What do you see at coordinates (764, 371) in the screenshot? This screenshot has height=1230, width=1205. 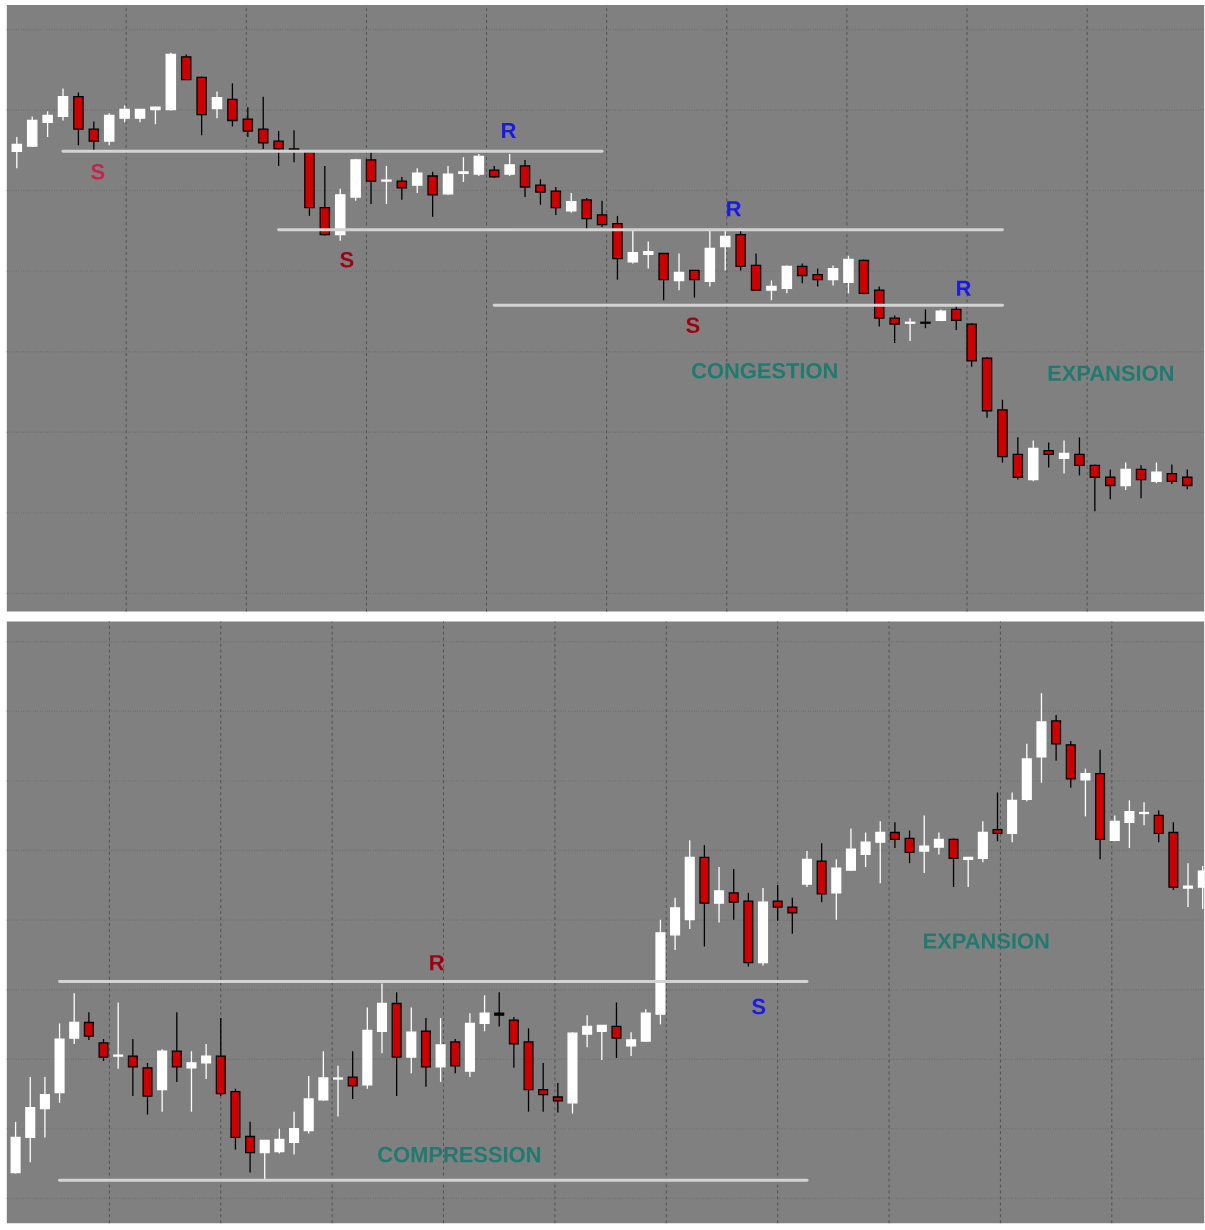 I see `annotation: CONGESTION` at bounding box center [764, 371].